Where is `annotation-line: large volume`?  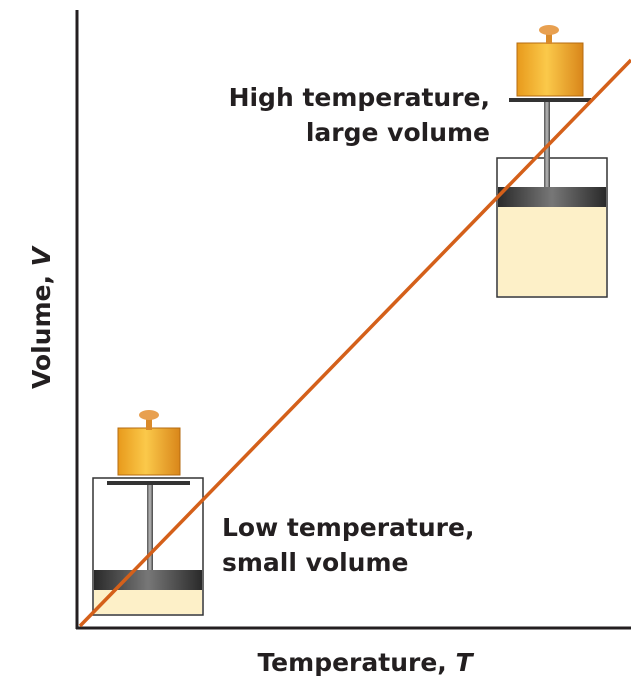 annotation-line: large volume is located at coordinates (398, 132).